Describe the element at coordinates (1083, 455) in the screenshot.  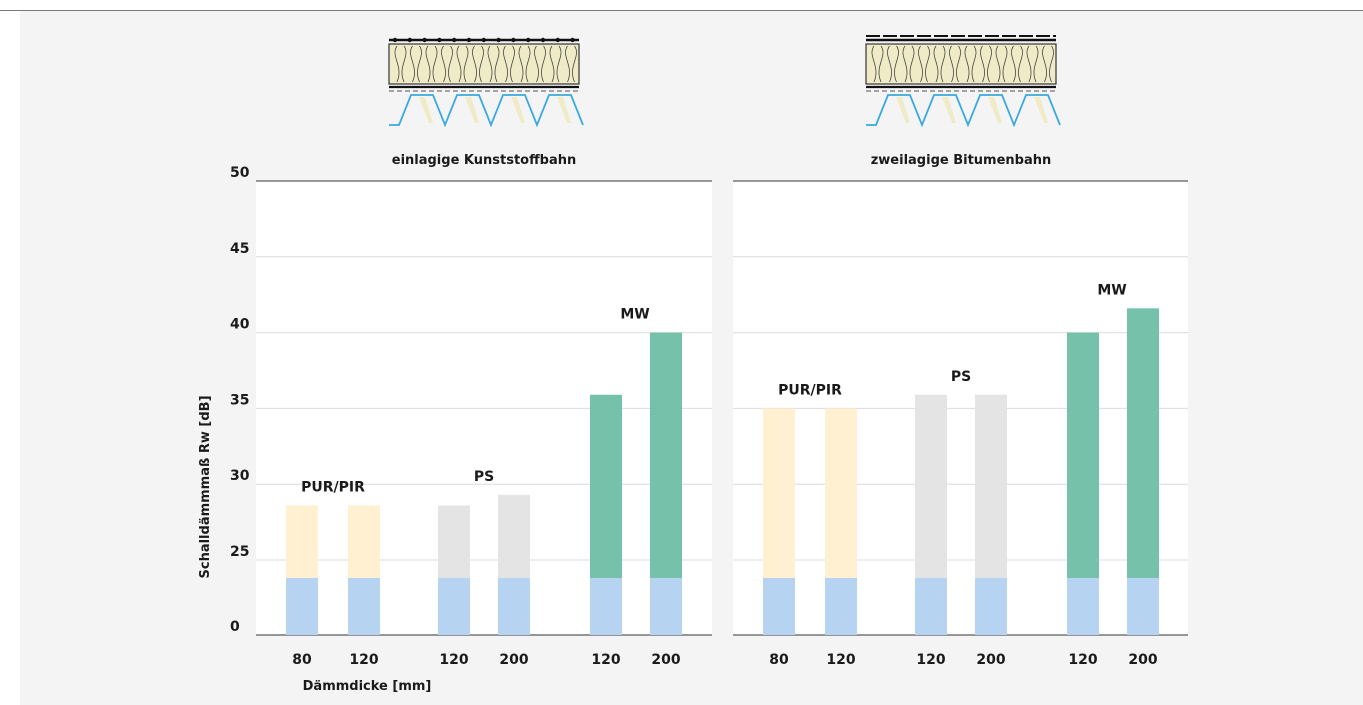
I see `bar-mw-120-p1` at that location.